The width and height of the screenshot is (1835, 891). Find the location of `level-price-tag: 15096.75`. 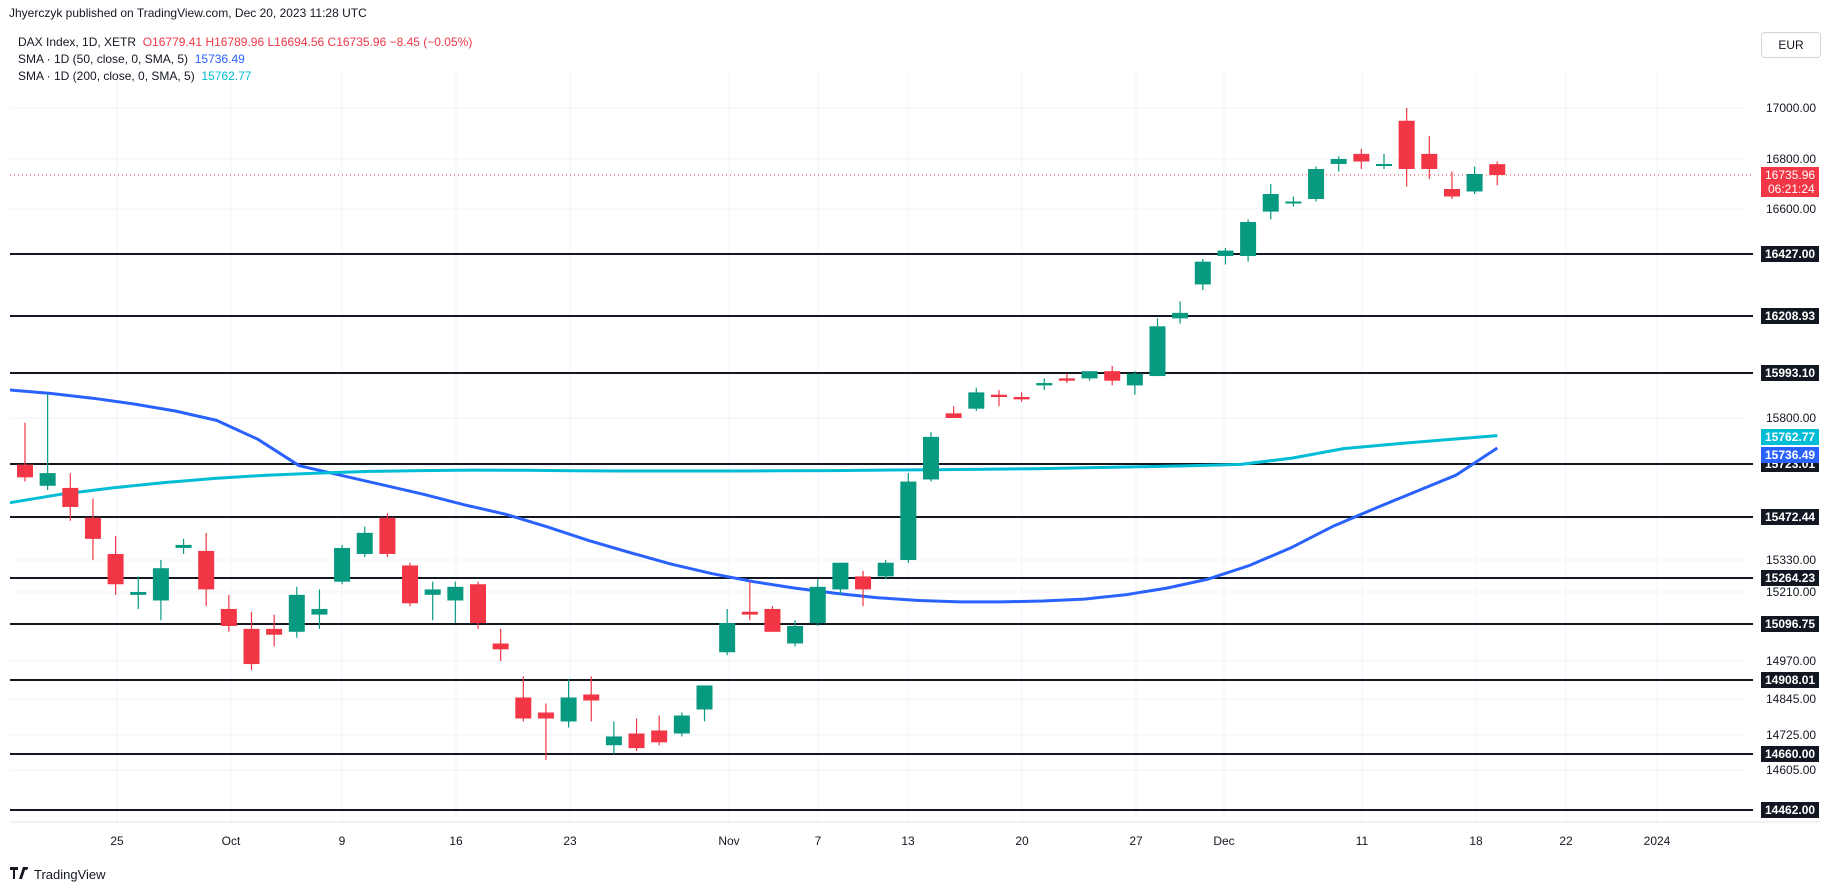

level-price-tag: 15096.75 is located at coordinates (1790, 624).